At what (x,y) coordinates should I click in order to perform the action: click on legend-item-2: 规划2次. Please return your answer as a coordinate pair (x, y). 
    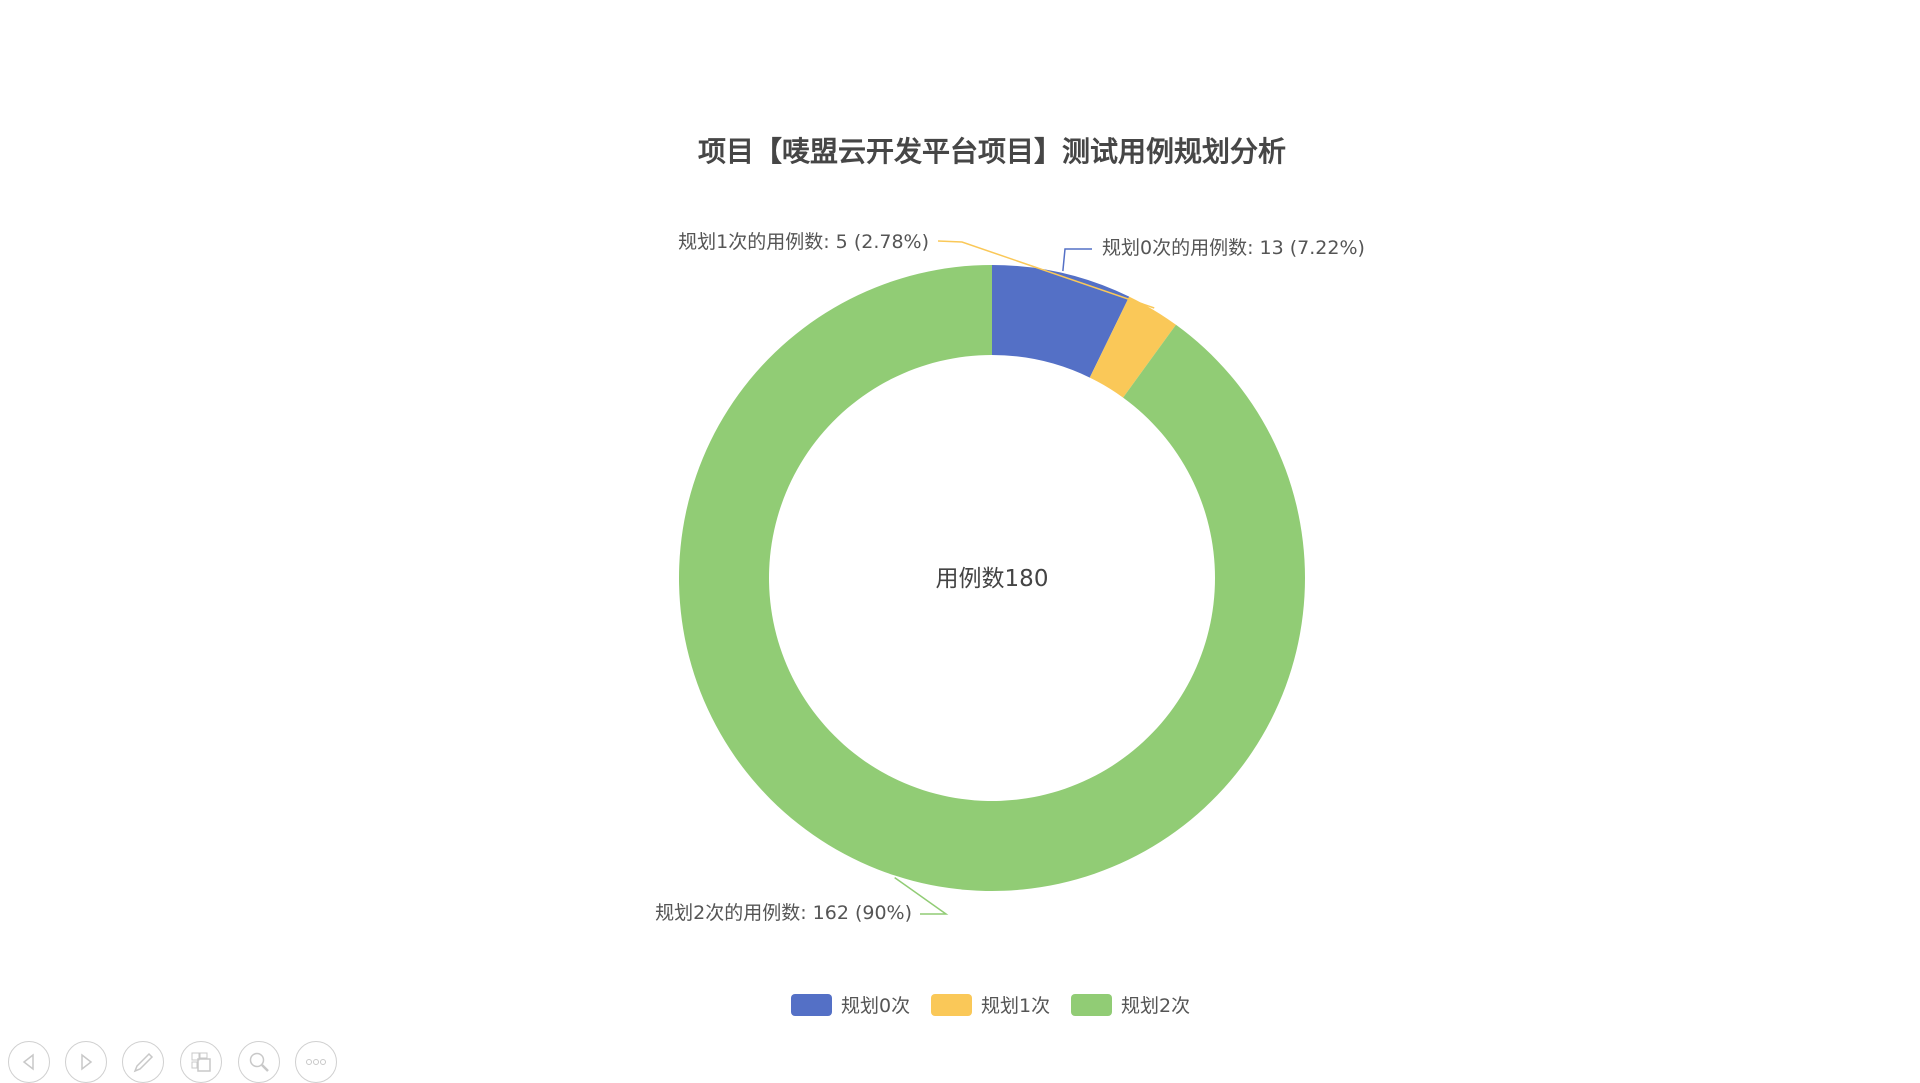
    Looking at the image, I should click on (1130, 1005).